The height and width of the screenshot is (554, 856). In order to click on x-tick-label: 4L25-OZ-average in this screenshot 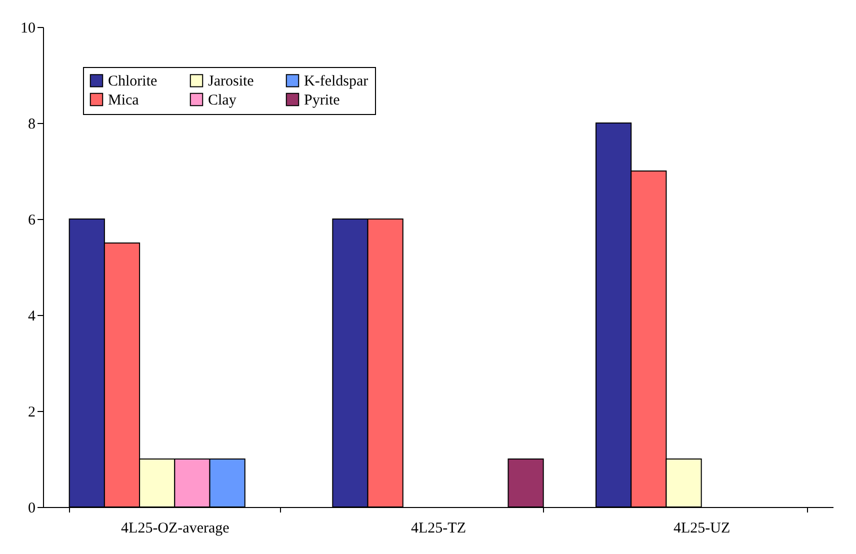, I will do `click(175, 528)`.